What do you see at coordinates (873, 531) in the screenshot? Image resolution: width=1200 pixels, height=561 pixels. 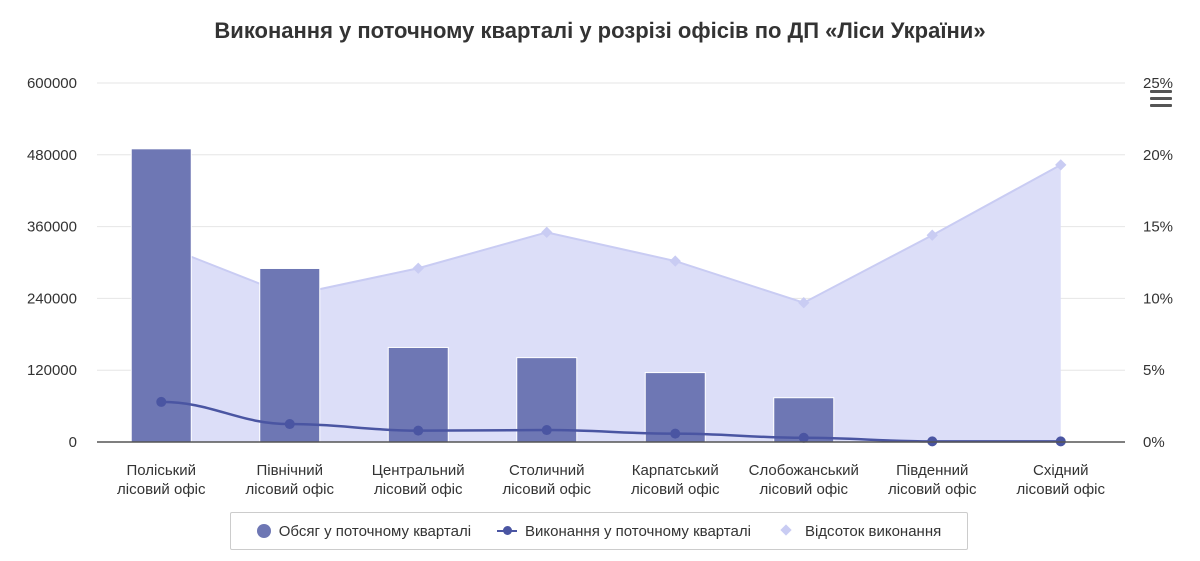 I see `legend-label-percent: Відсоток виконання` at bounding box center [873, 531].